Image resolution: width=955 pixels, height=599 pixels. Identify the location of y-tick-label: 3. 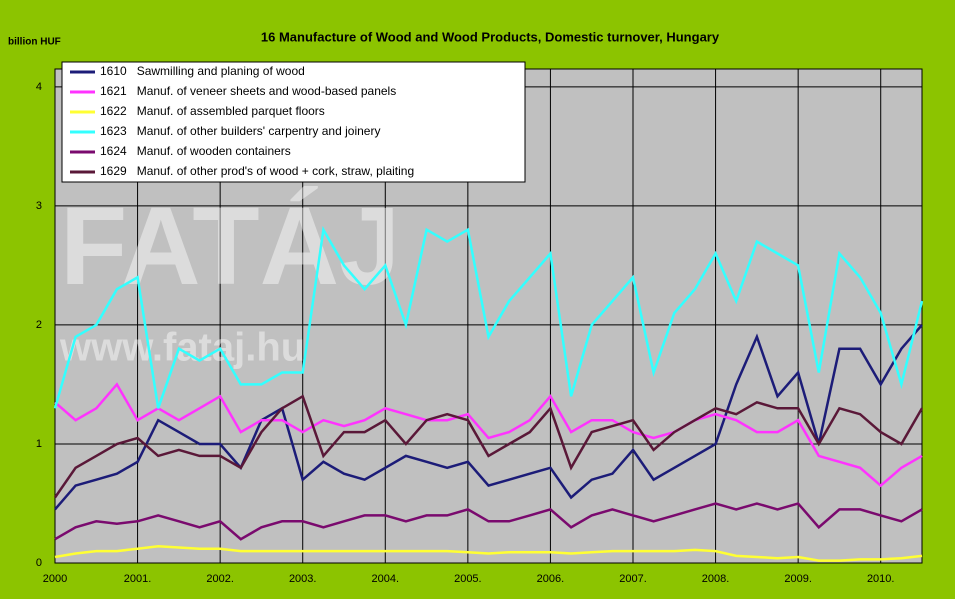
(39, 206).